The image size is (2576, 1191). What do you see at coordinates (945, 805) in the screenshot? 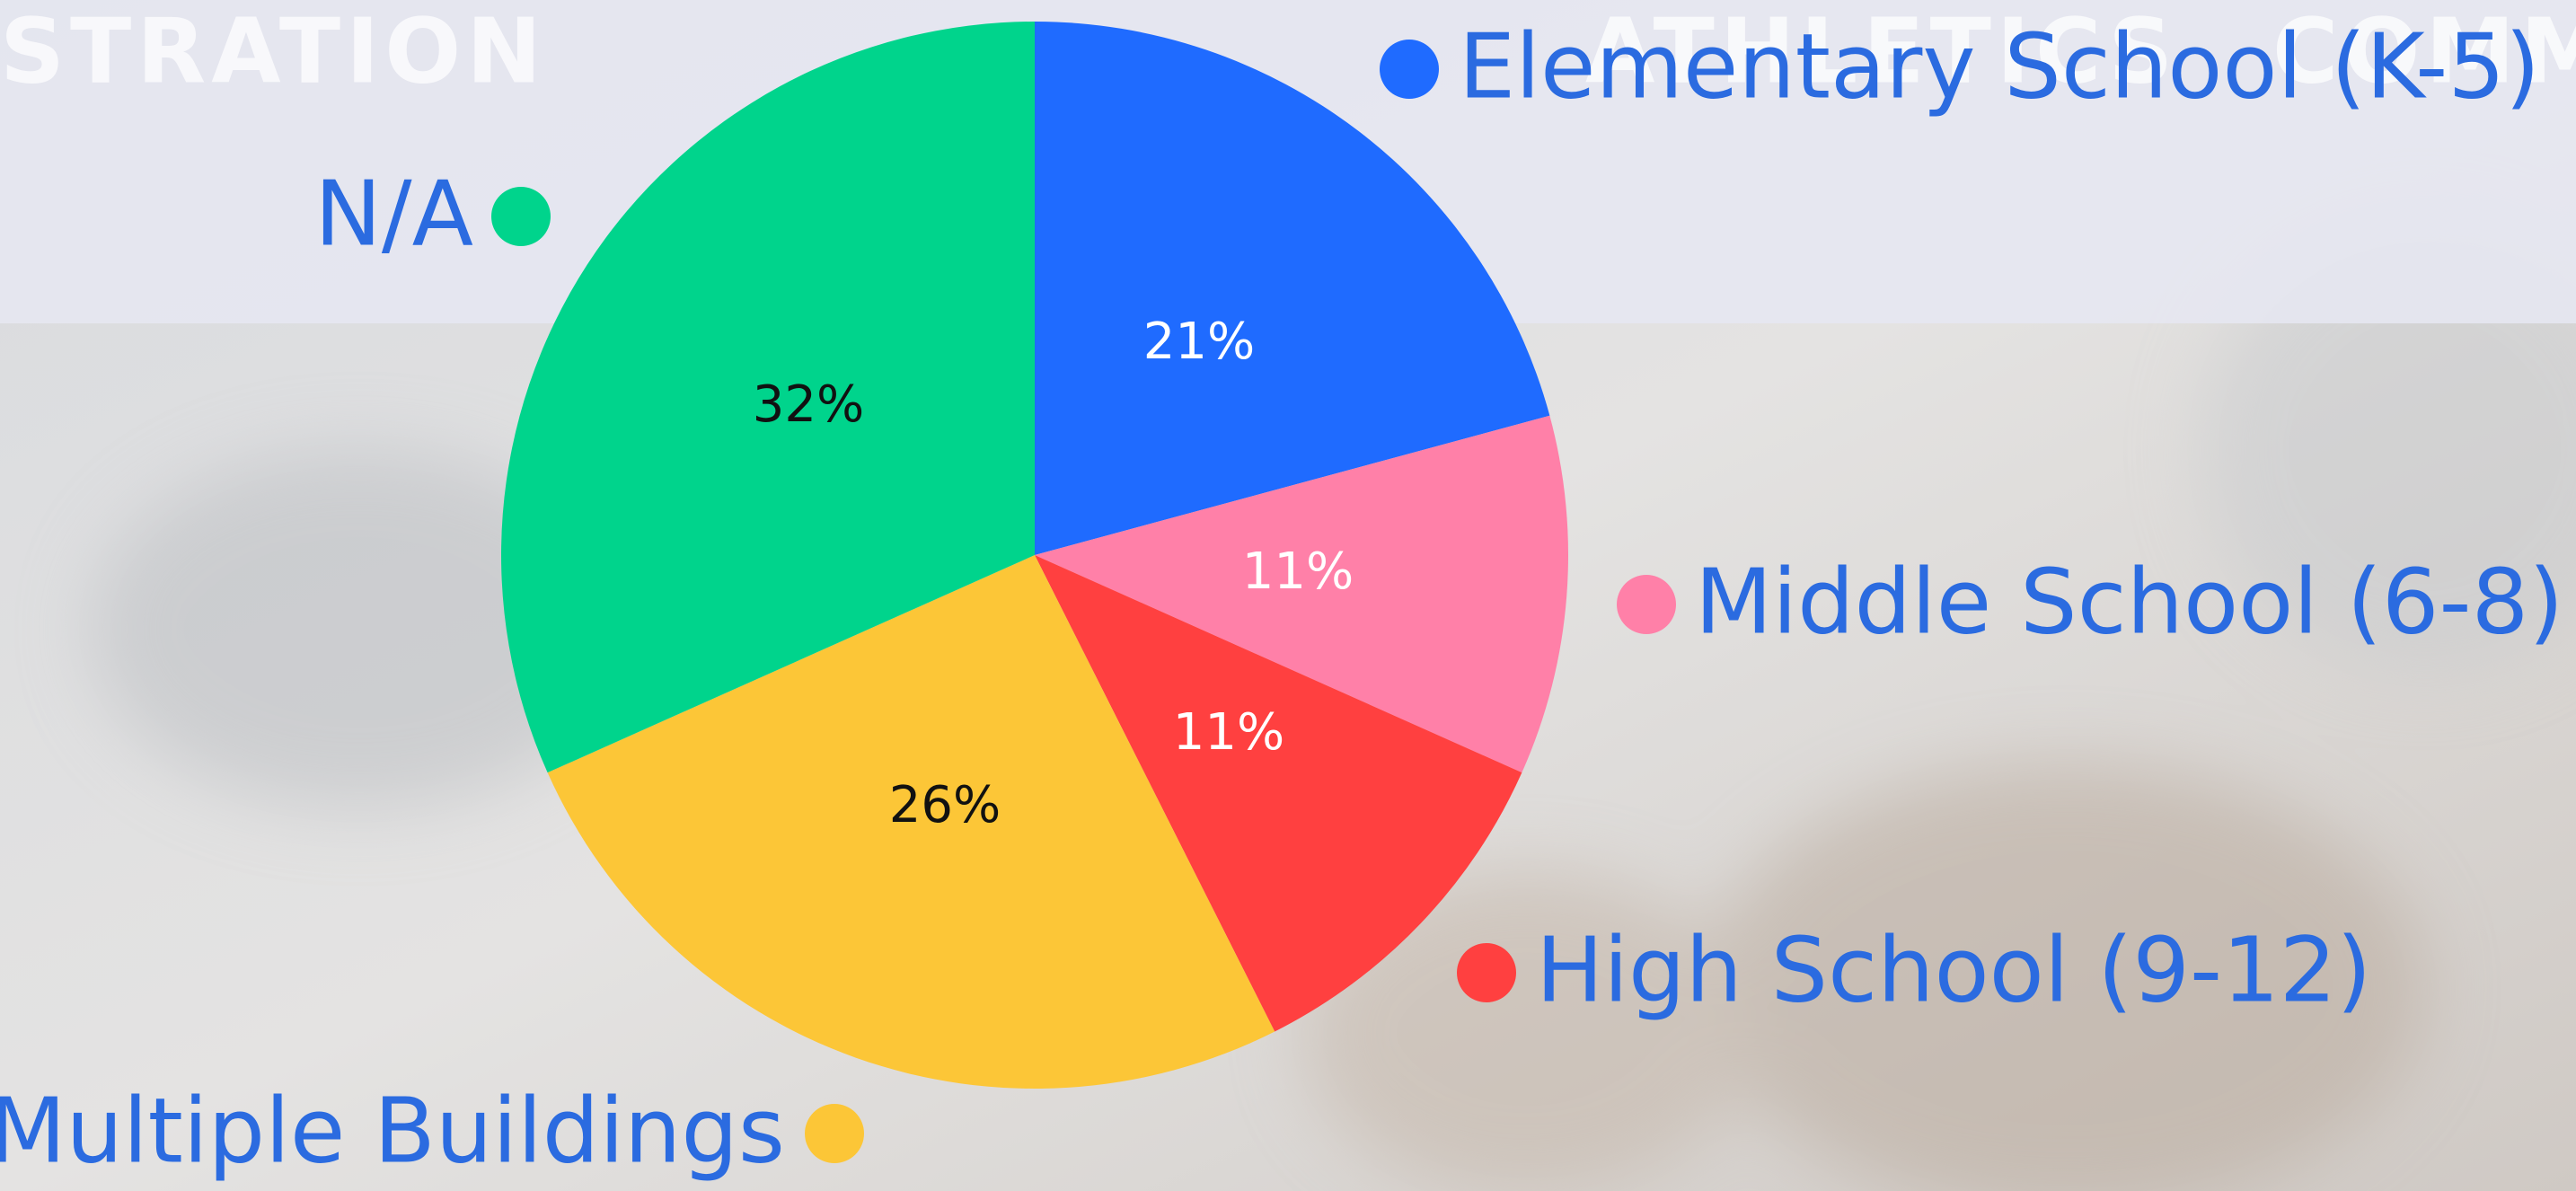
I see `slice-label: 26%` at bounding box center [945, 805].